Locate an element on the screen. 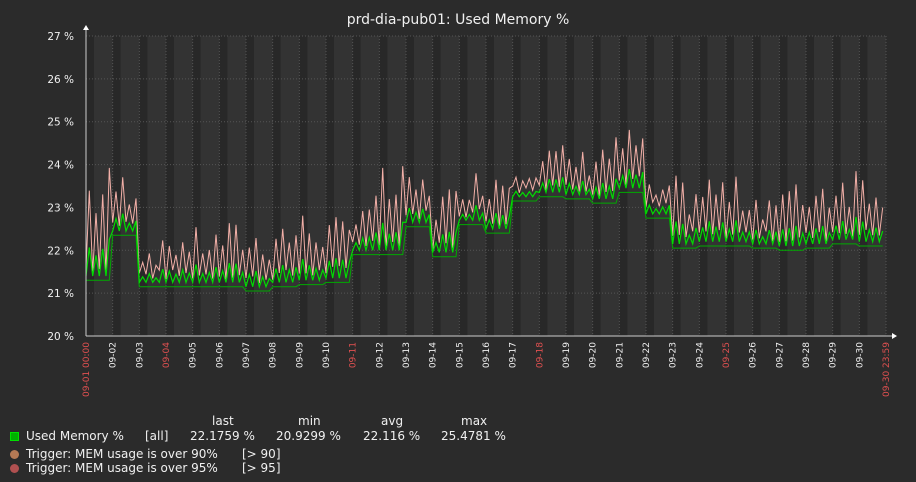 The width and height of the screenshot is (916, 482). x-tick-label: 09-10 is located at coordinates (327, 355).